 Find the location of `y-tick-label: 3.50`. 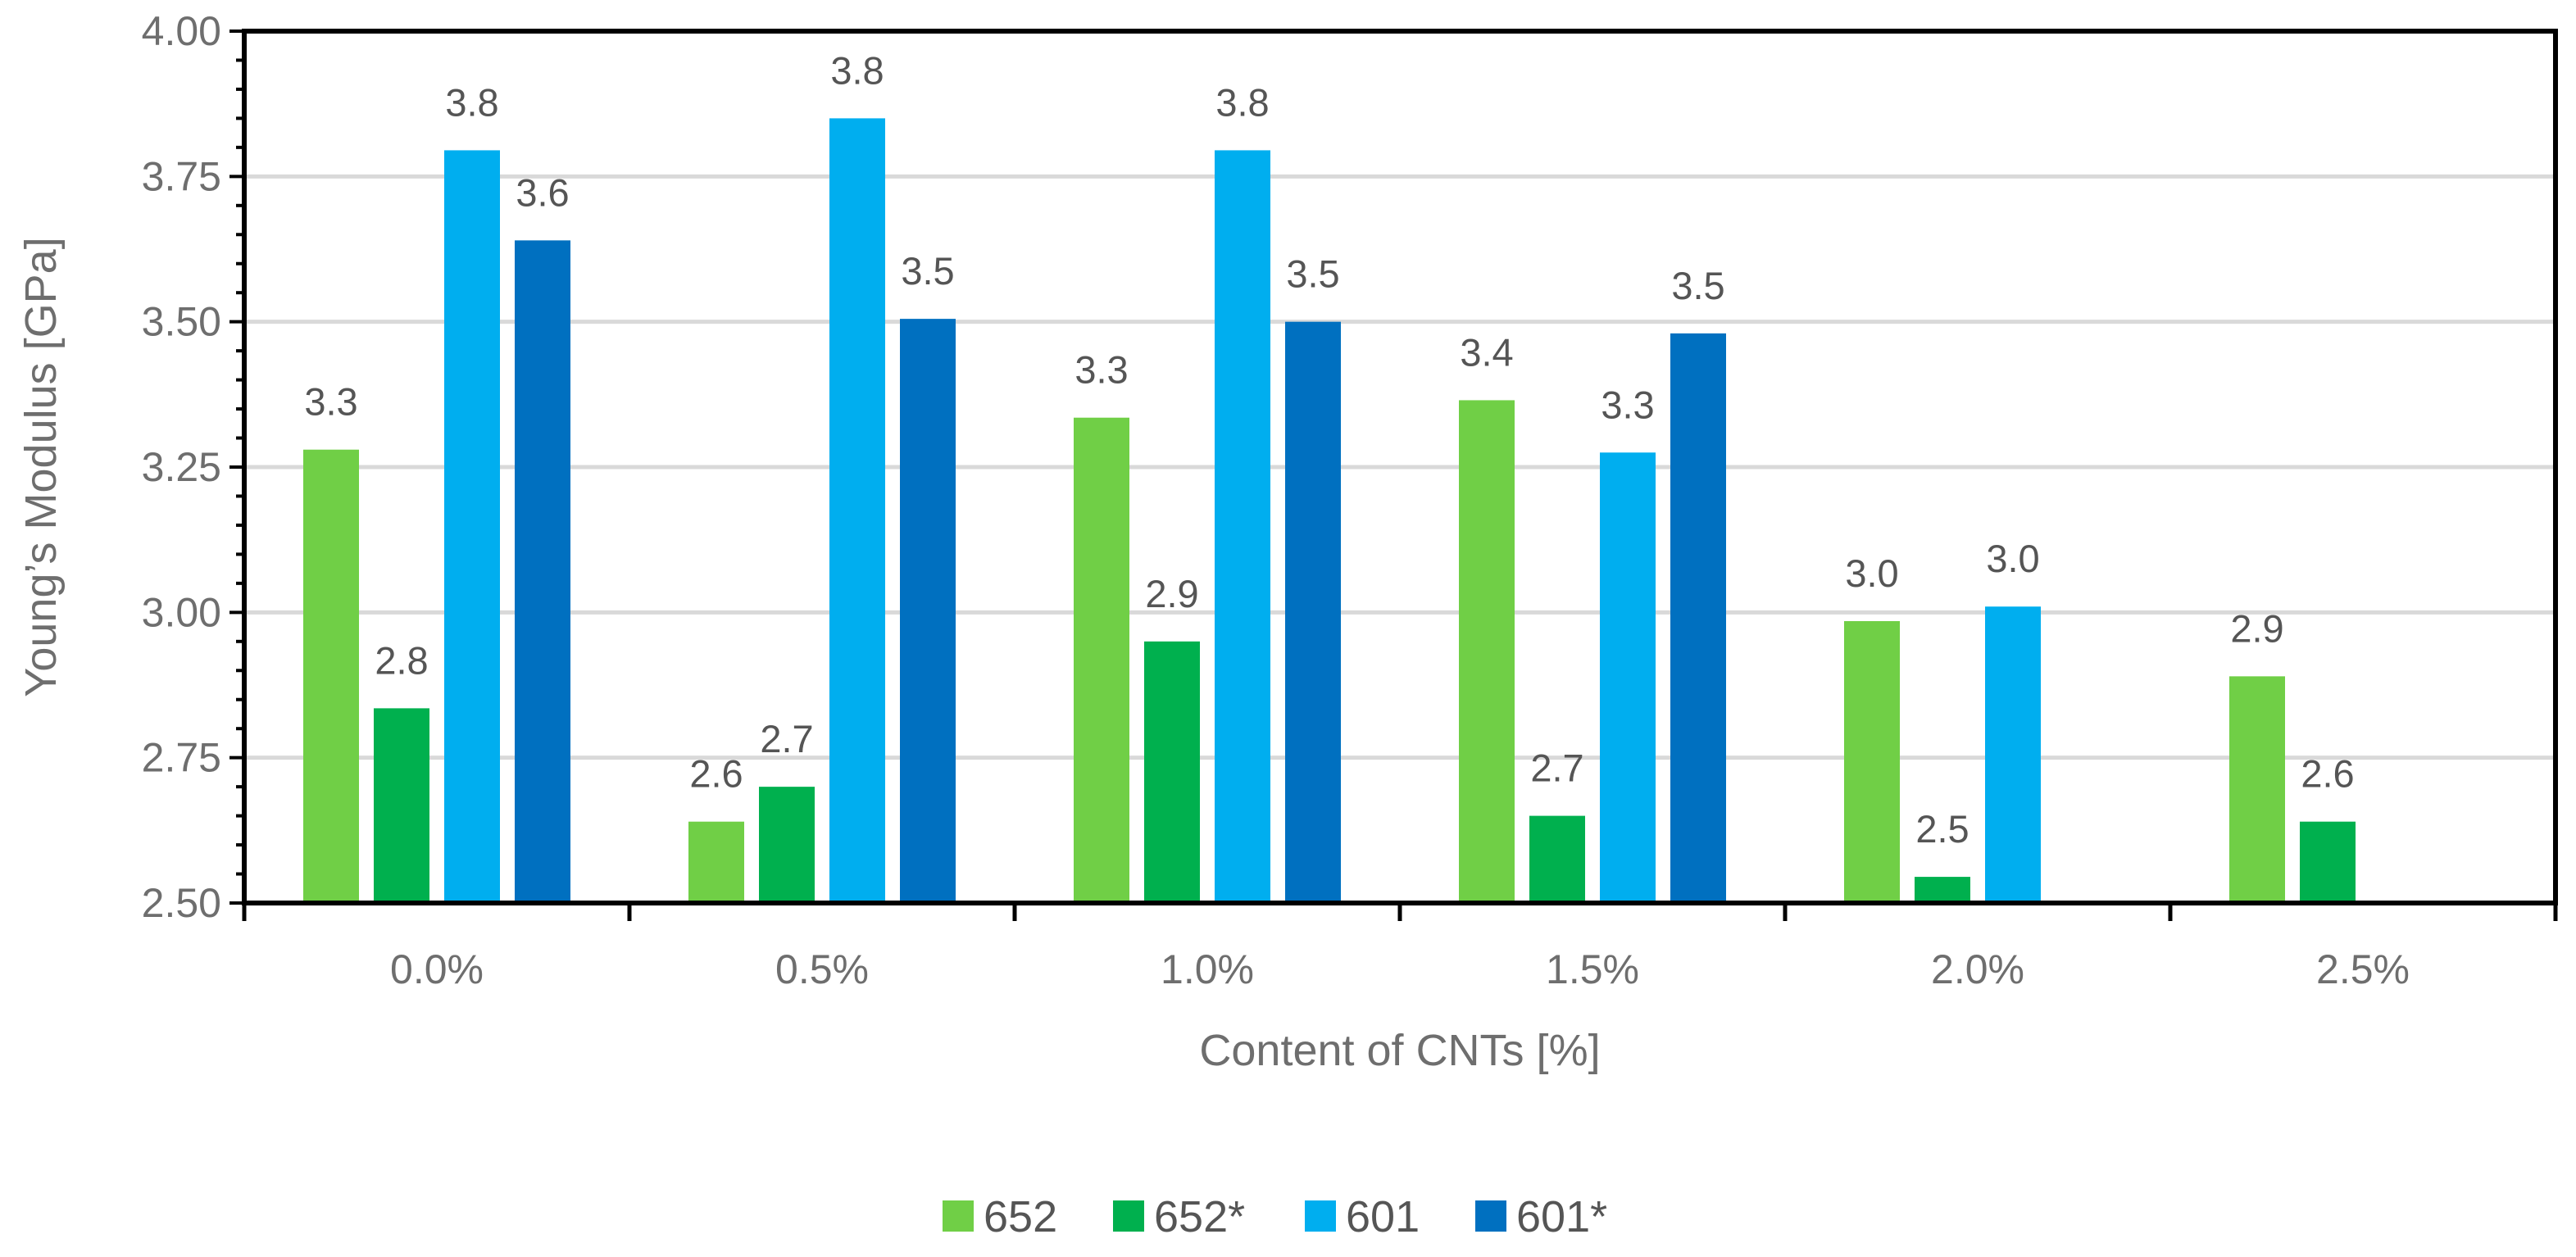

y-tick-label: 3.50 is located at coordinates (181, 322).